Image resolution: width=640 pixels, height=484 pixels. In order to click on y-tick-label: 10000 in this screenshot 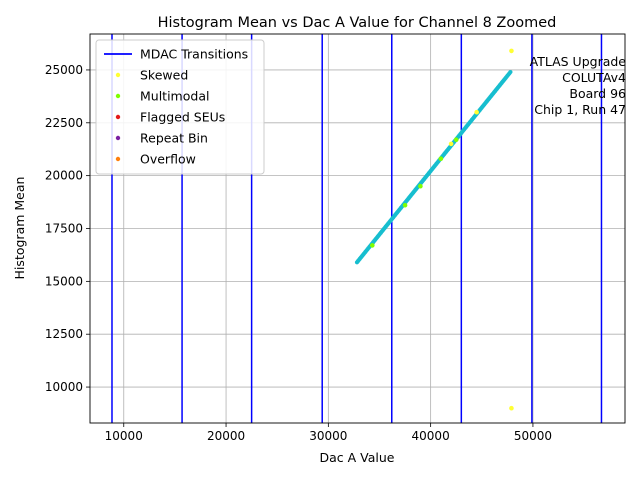, I will do `click(64, 387)`.